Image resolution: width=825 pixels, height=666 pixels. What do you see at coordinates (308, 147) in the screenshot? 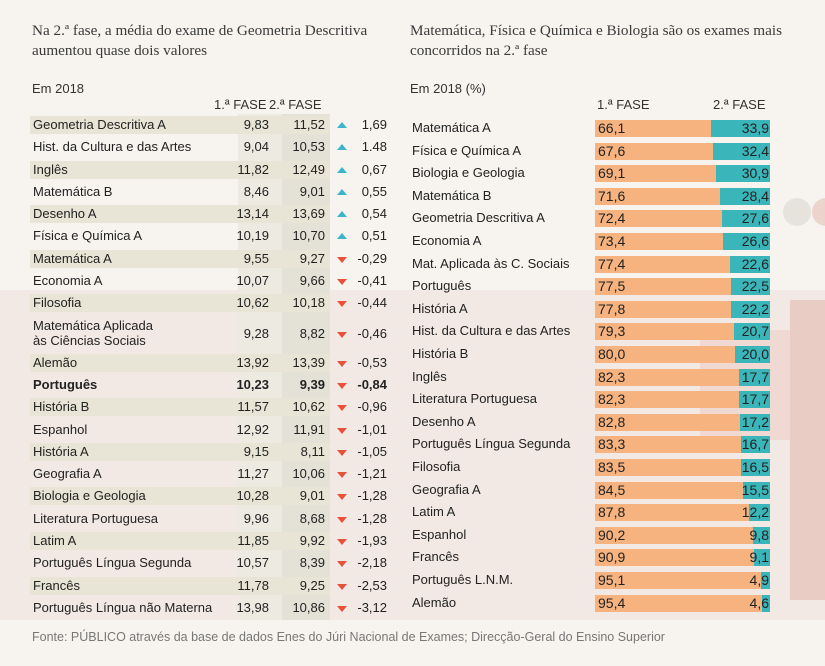
I see `grade-fase2: 10,53` at bounding box center [308, 147].